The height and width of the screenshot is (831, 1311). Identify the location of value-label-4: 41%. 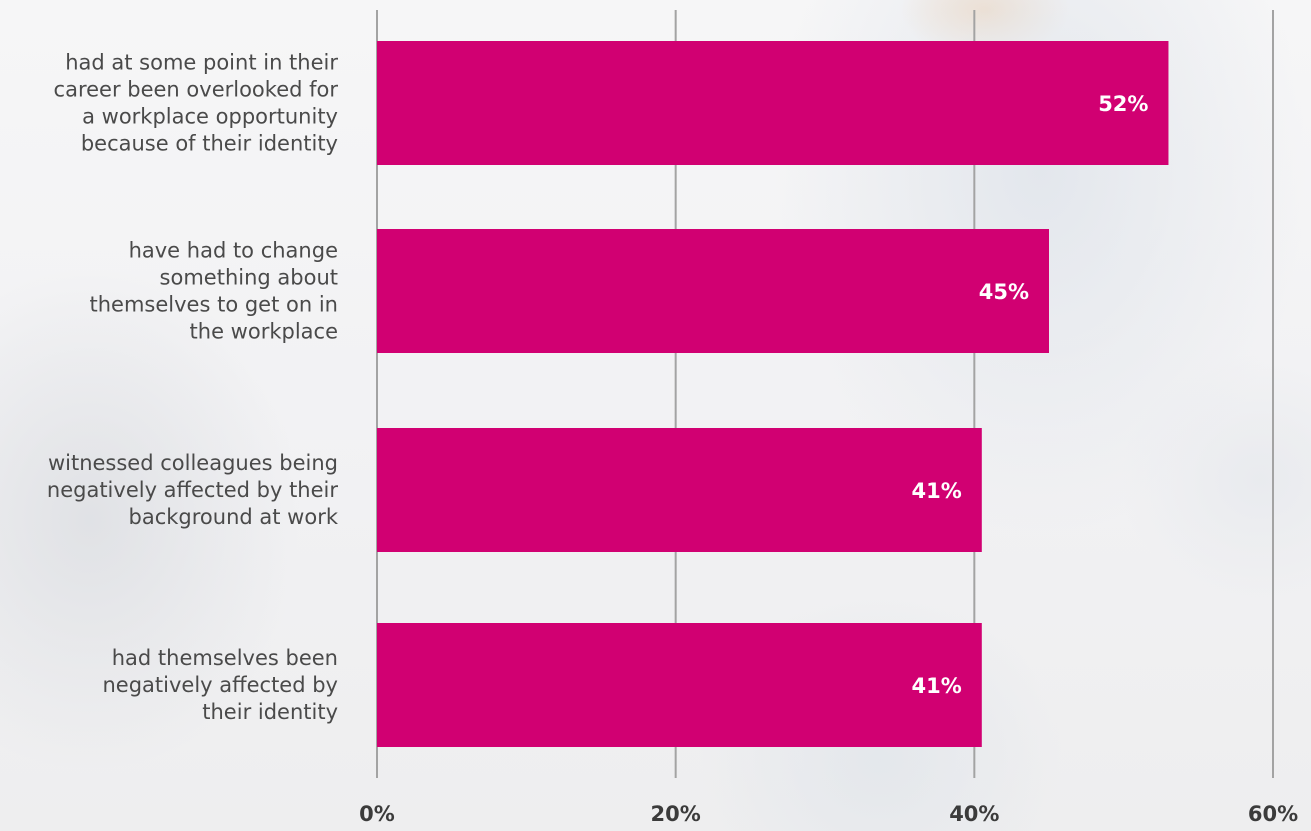
(937, 686).